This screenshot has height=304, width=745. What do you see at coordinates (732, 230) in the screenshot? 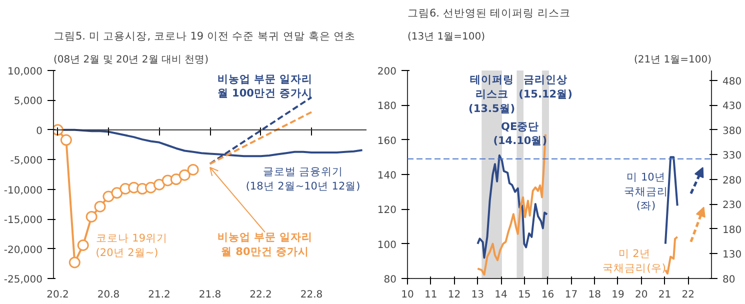
I see `y2-tick-label: 180` at bounding box center [732, 230].